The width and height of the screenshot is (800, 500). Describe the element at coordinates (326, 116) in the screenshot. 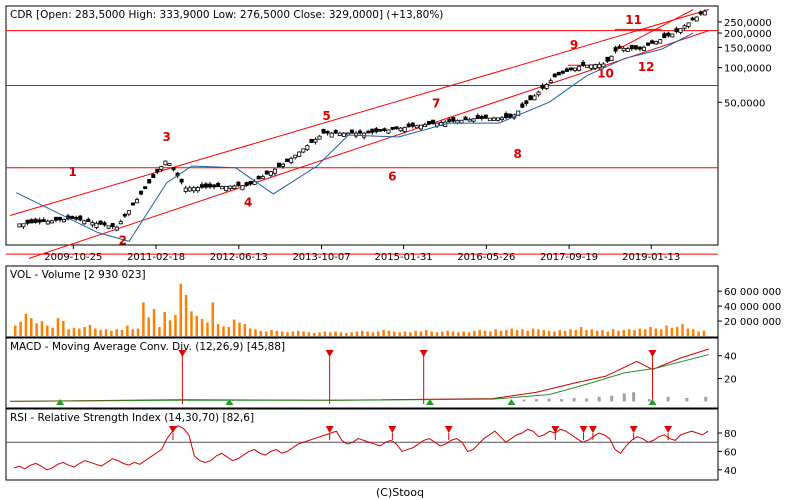

I see `wave-label: 5` at that location.